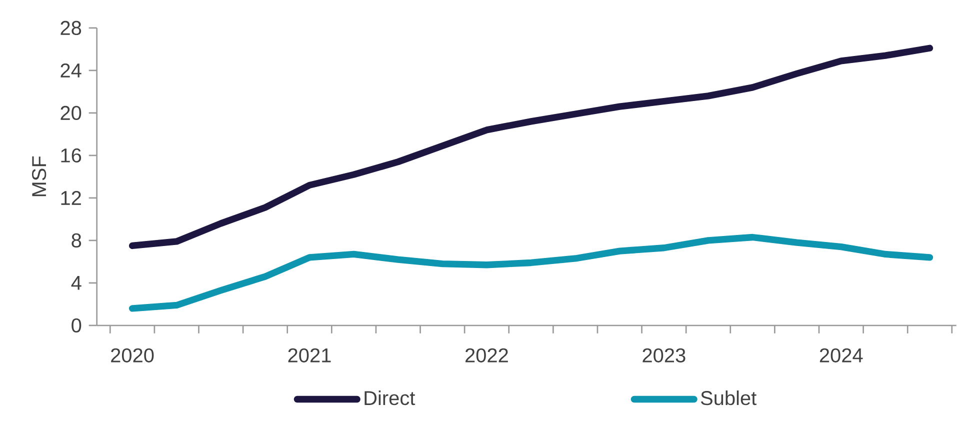 The image size is (957, 424). Describe the element at coordinates (71, 70) in the screenshot. I see `y-tick-label: 24` at that location.